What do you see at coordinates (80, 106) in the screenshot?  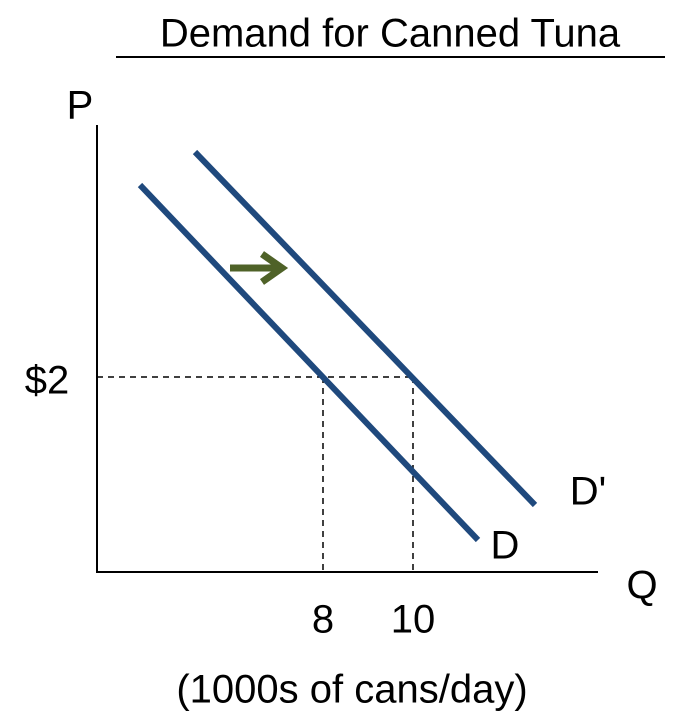 I see `y-axis-label: P` at bounding box center [80, 106].